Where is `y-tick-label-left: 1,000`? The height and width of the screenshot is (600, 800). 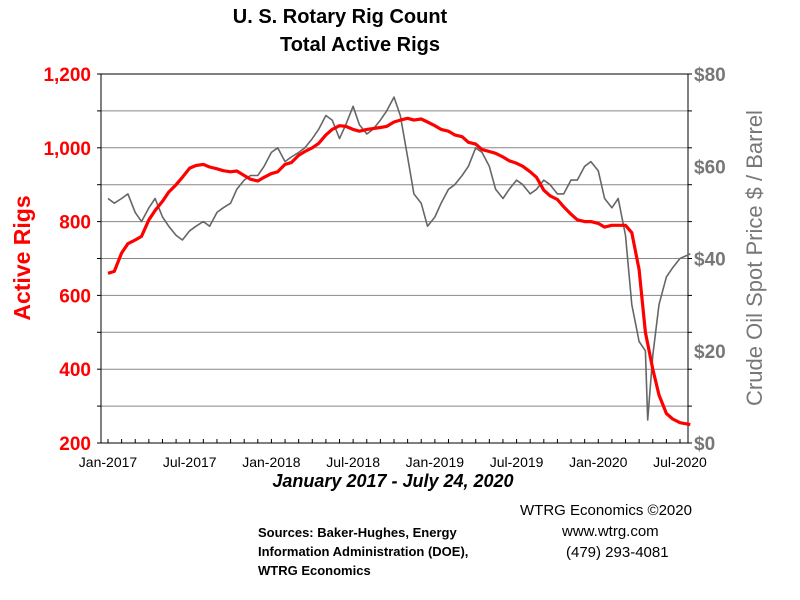 y-tick-label-left: 1,000 is located at coordinates (67, 149).